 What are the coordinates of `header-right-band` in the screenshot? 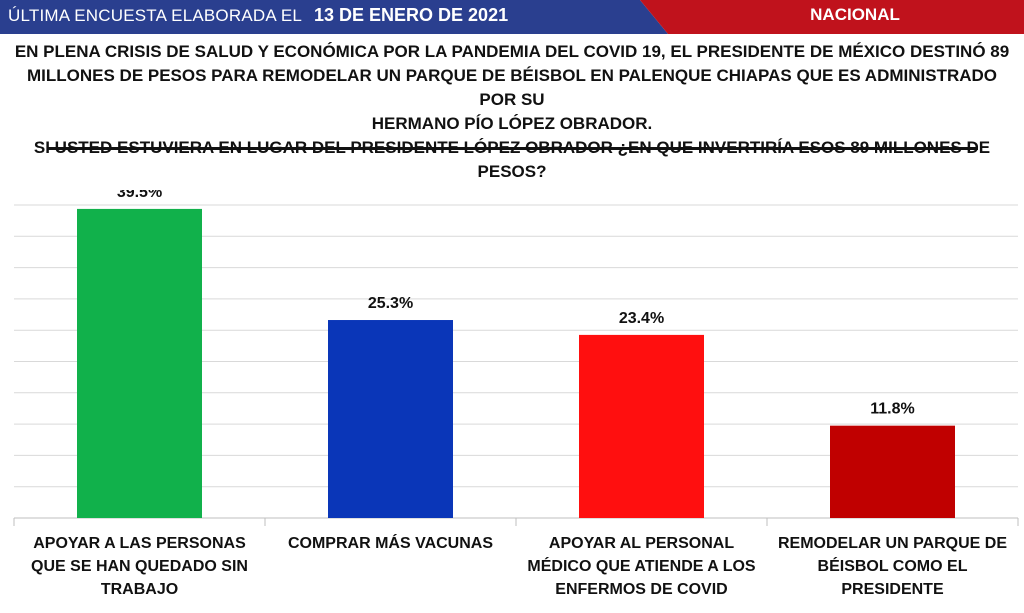 It's located at (832, 17).